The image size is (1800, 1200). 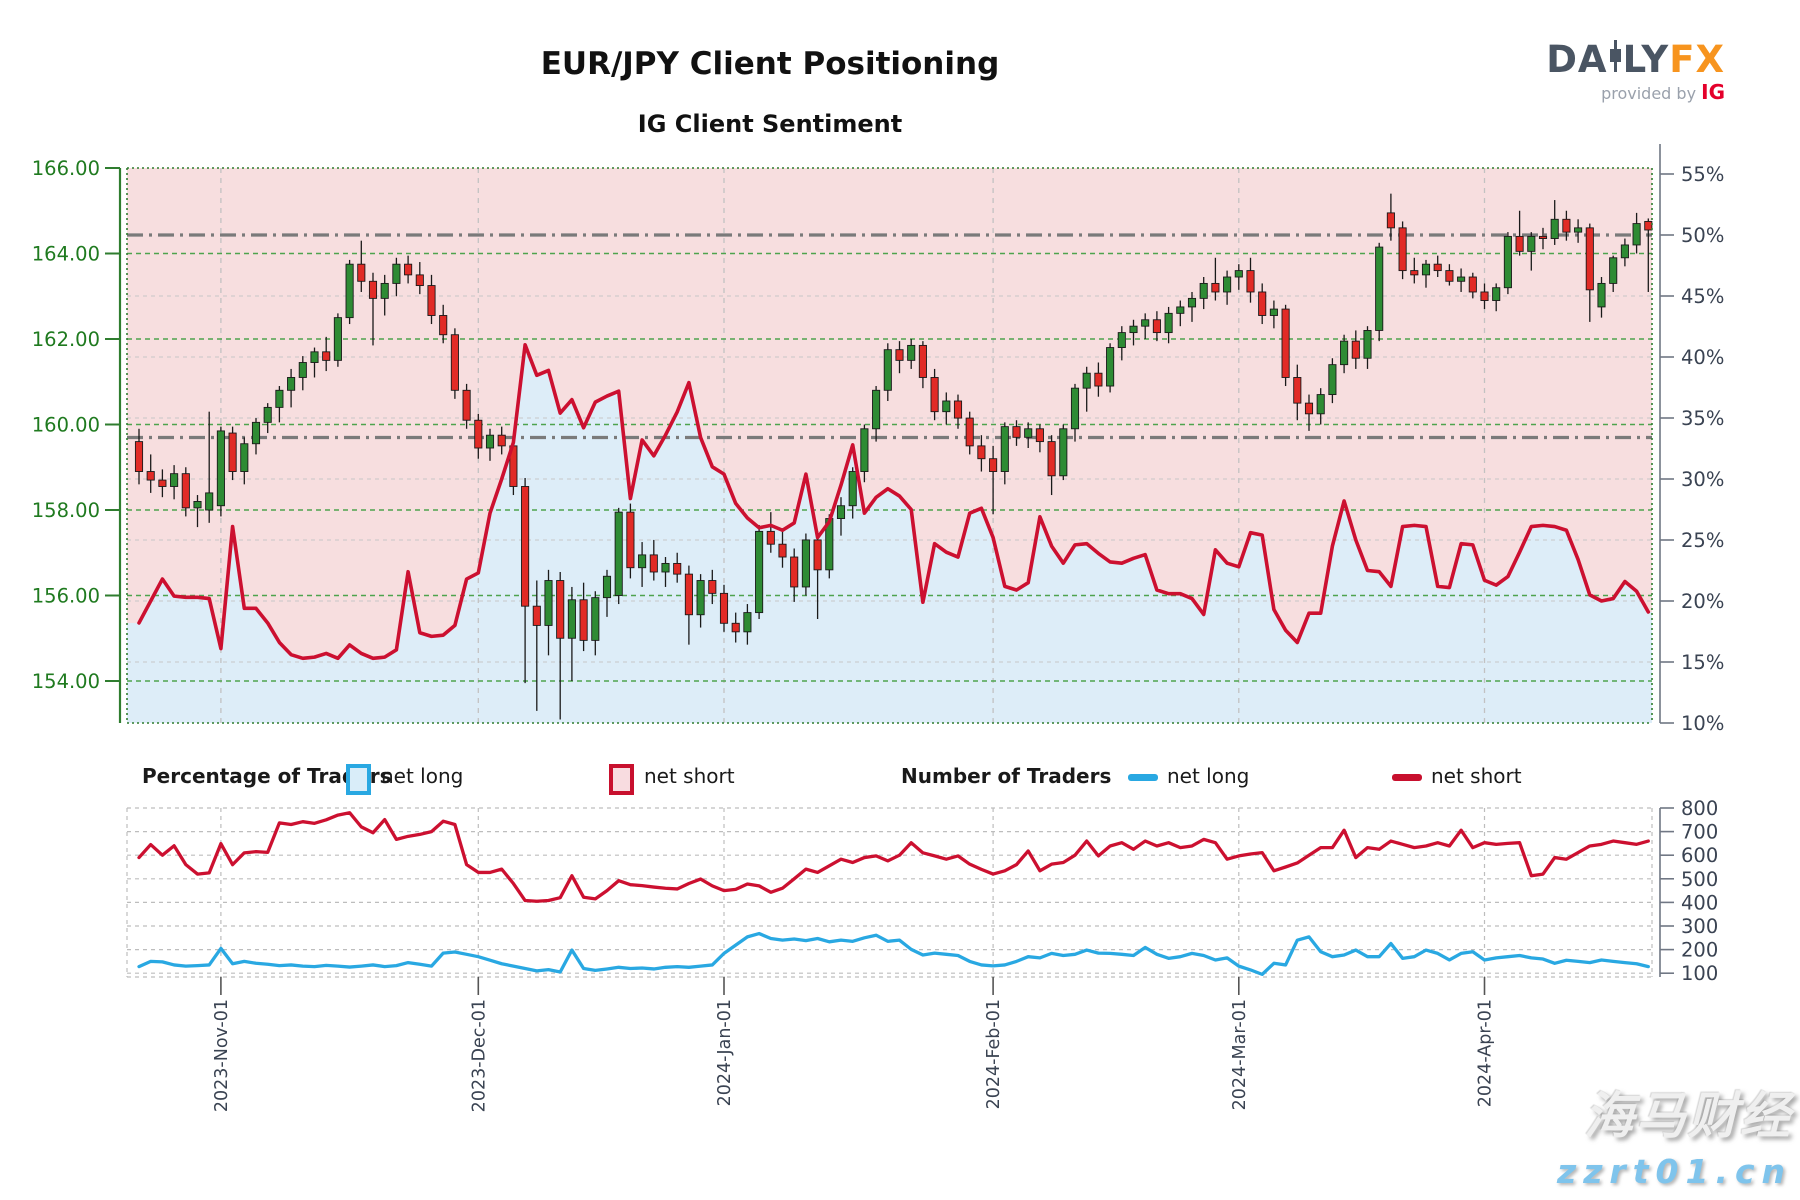 I want to click on logo-provided-by: provided by IG, so click(x=1635, y=92).